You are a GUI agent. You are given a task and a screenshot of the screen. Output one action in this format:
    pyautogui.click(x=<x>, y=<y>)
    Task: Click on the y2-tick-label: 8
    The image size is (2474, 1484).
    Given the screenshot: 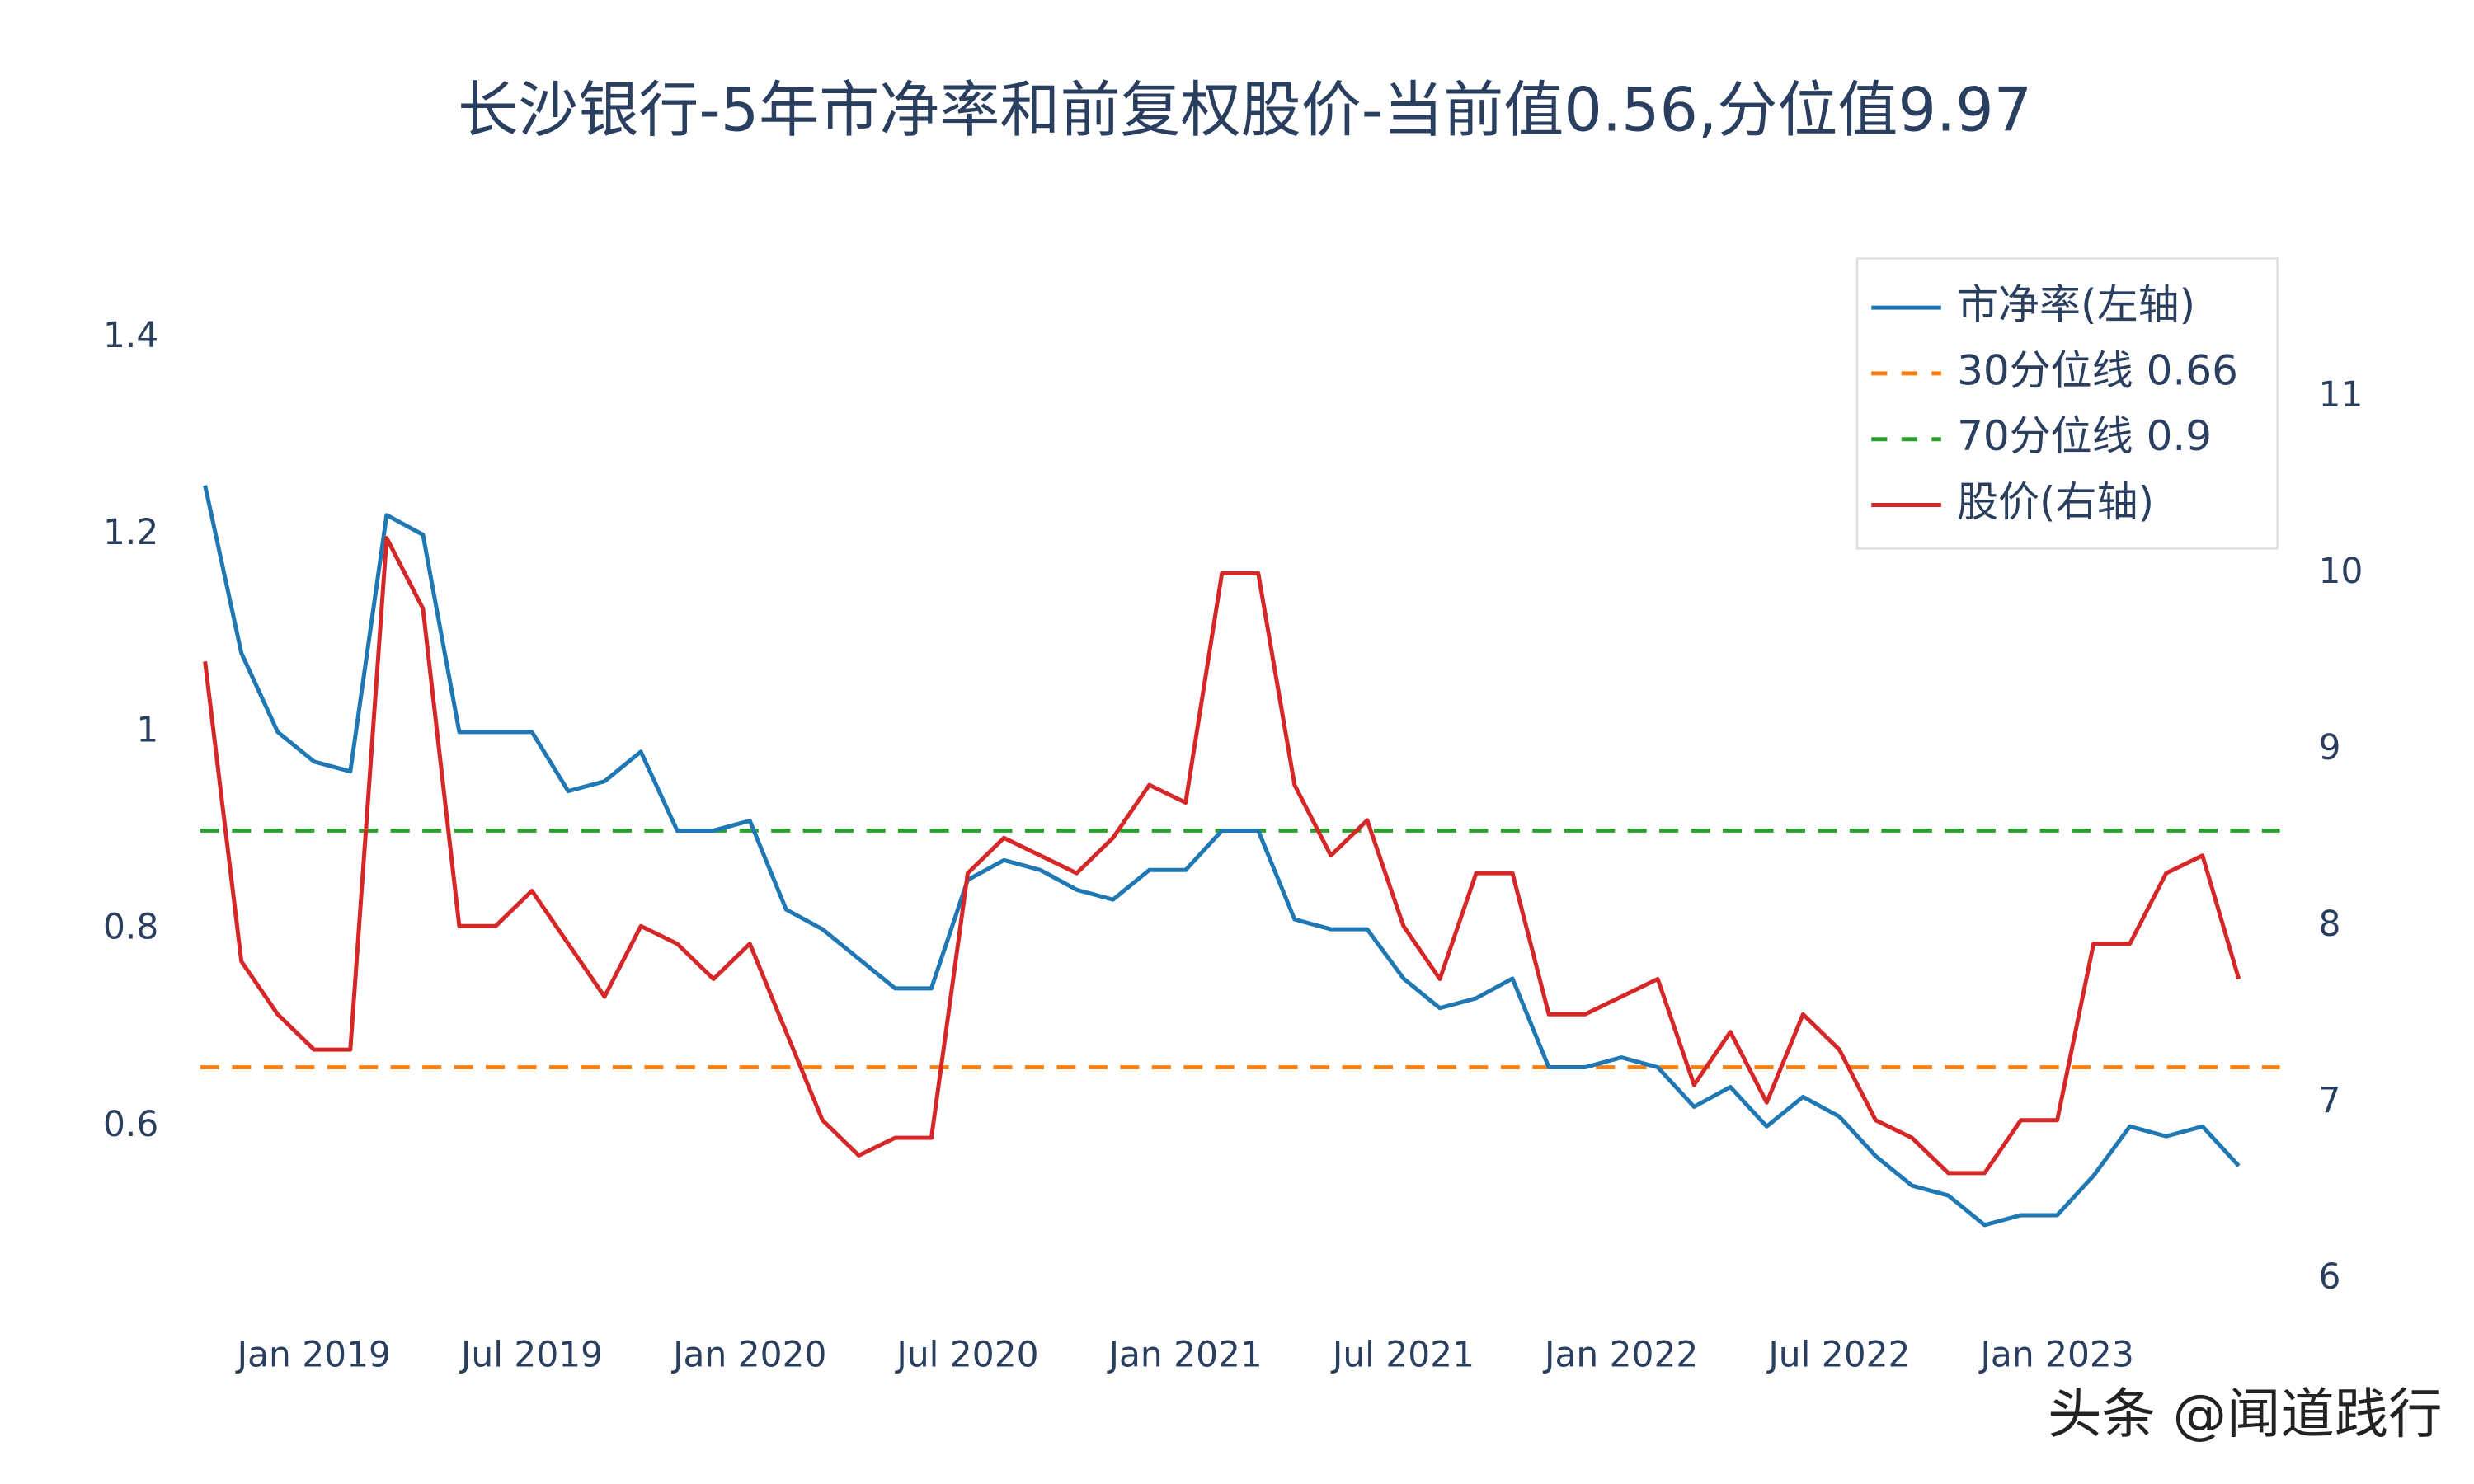 What is the action you would take?
    pyautogui.click(x=2330, y=924)
    